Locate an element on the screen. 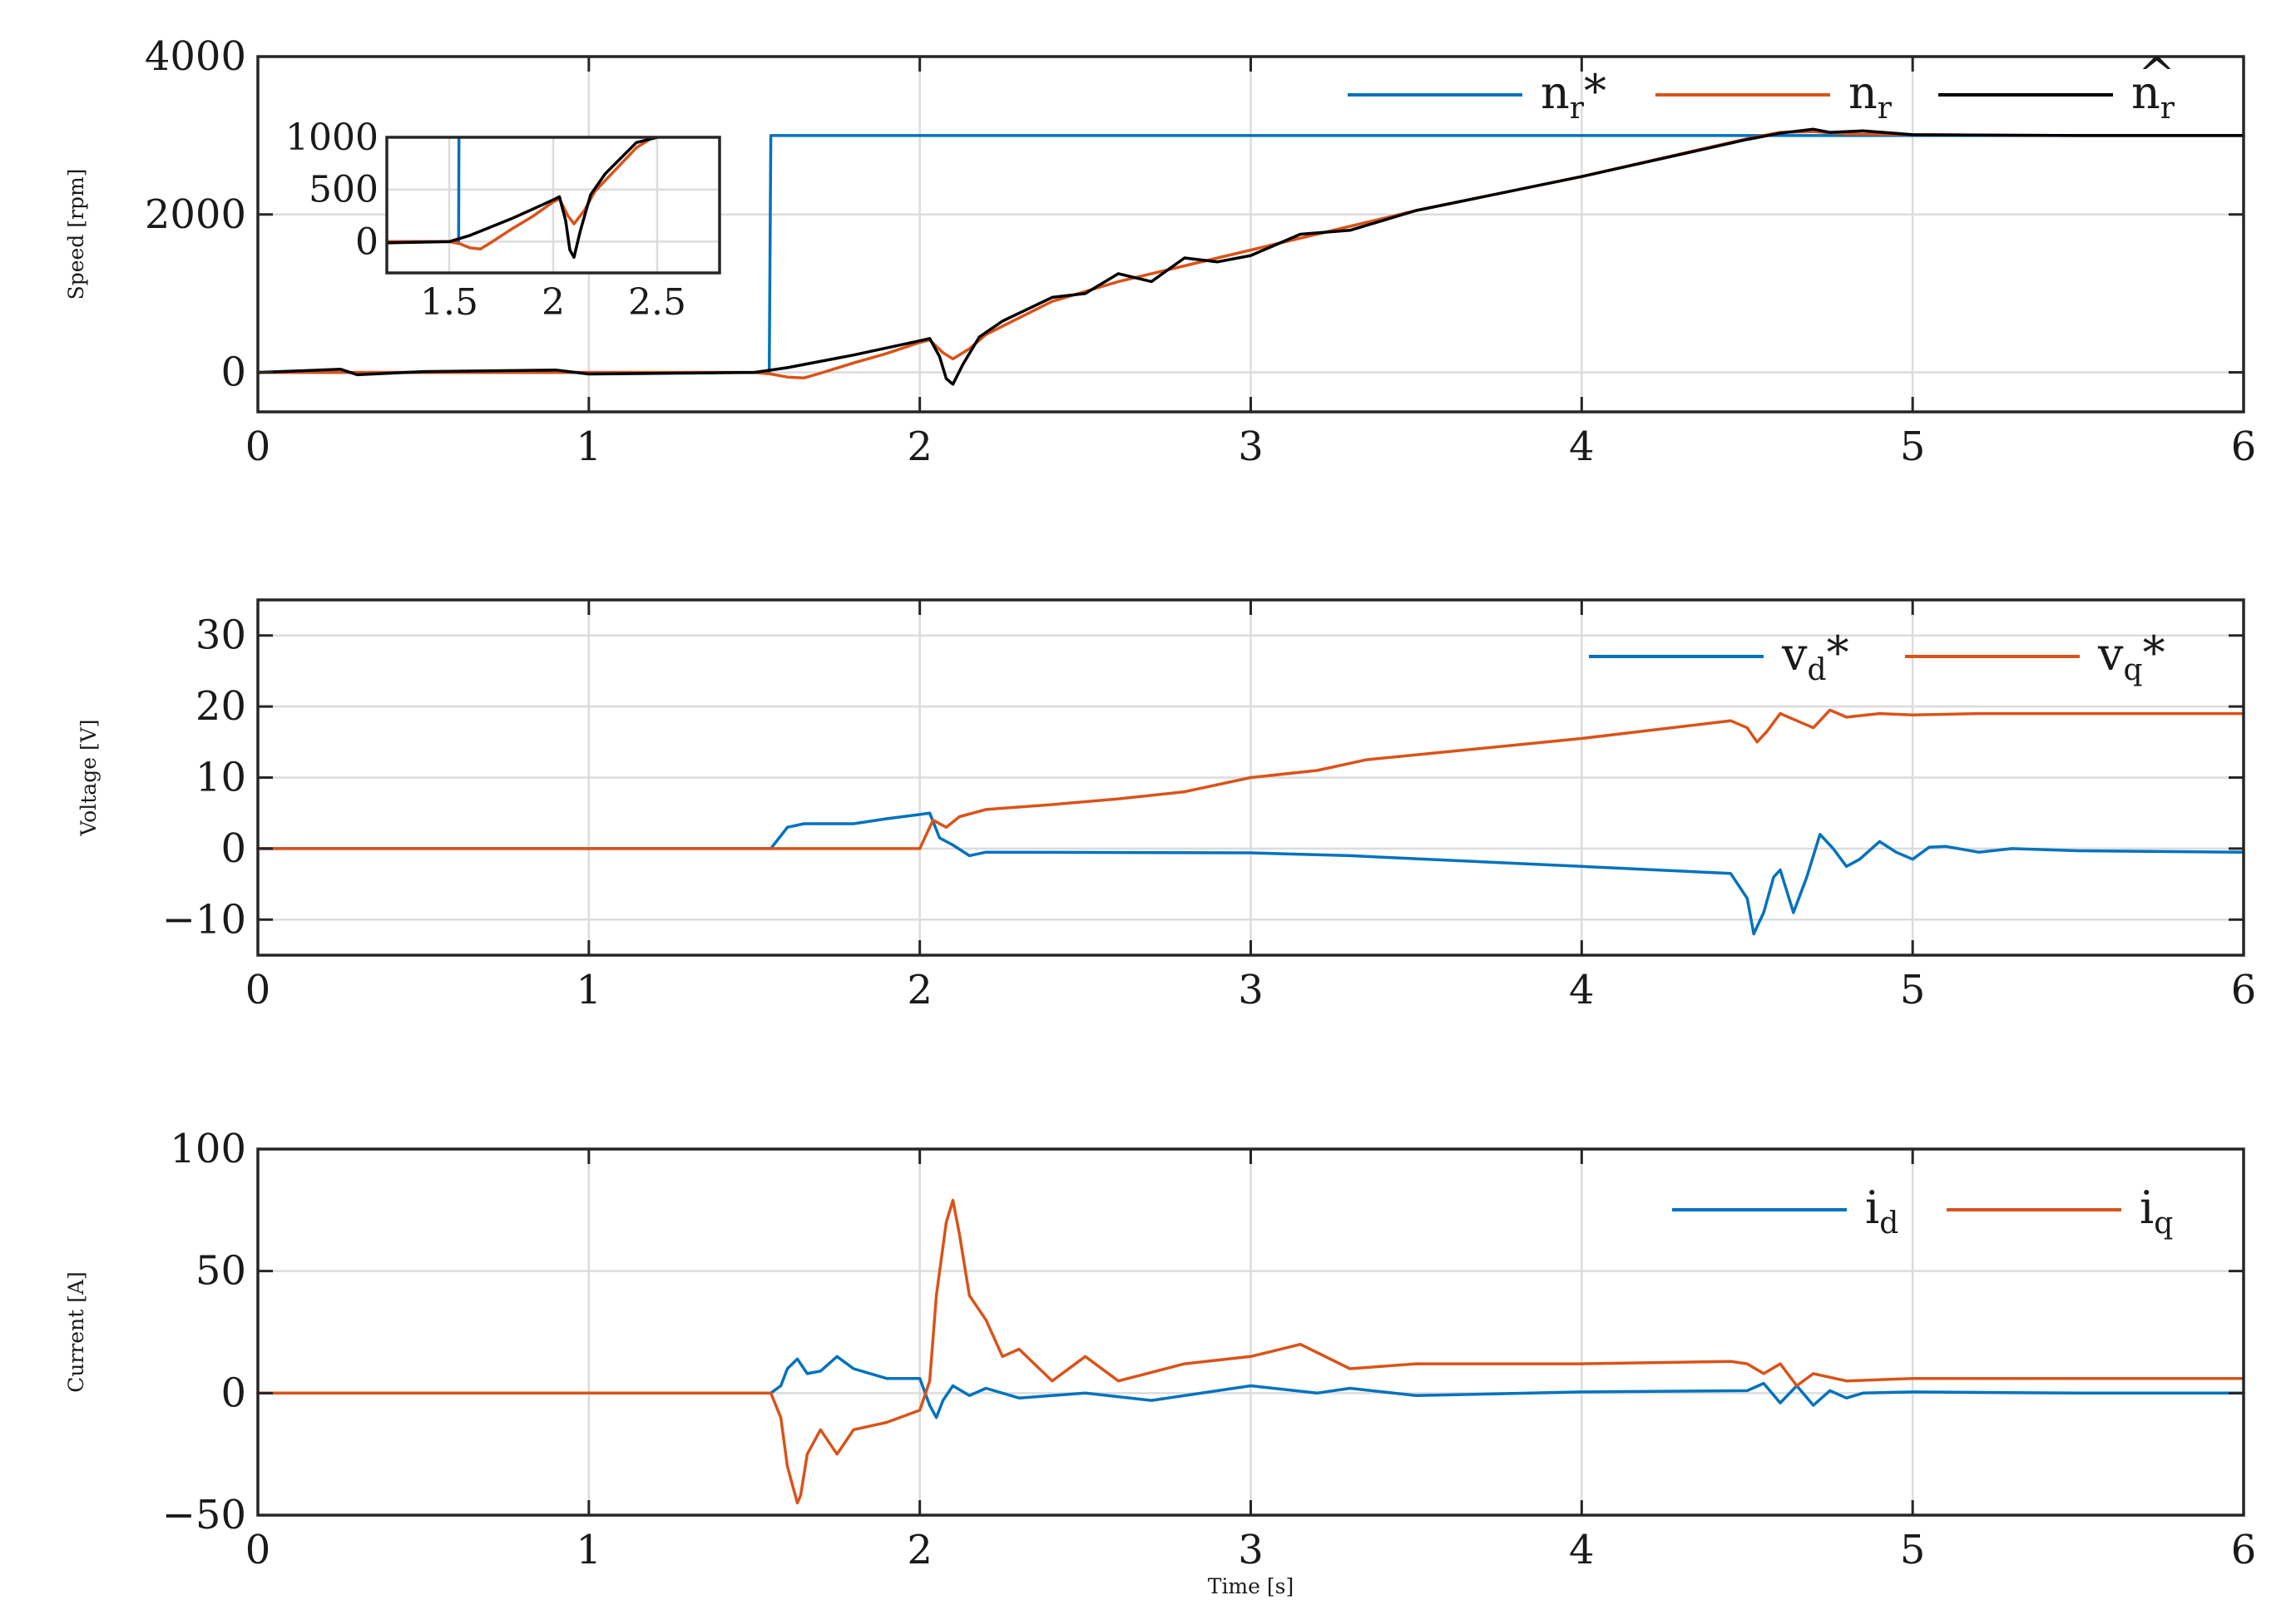  y-axis-label: Voltage [V] is located at coordinates (89, 778).